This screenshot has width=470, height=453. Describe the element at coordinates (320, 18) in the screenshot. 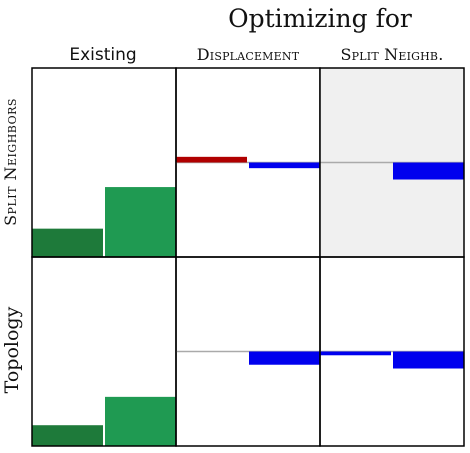

I see `chart-title: Optimizing for` at that location.